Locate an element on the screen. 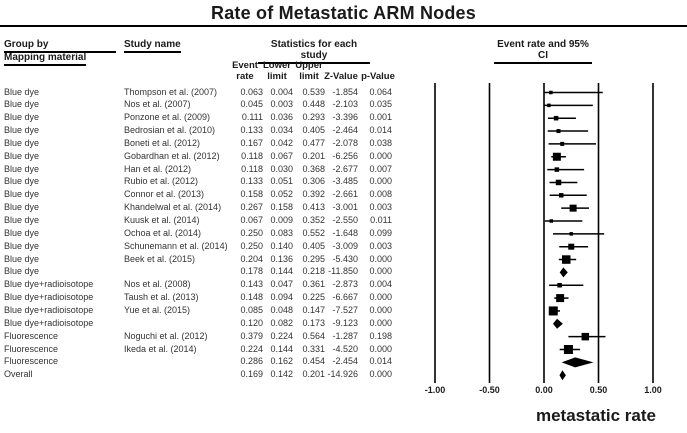 This screenshot has width=687, height=433. cell-z: -1.648 is located at coordinates (345, 232).